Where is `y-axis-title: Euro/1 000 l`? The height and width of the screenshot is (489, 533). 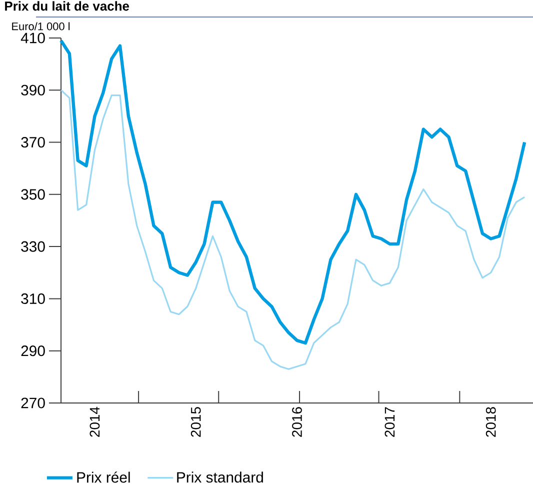
y-axis-title: Euro/1 000 l is located at coordinates (41, 26).